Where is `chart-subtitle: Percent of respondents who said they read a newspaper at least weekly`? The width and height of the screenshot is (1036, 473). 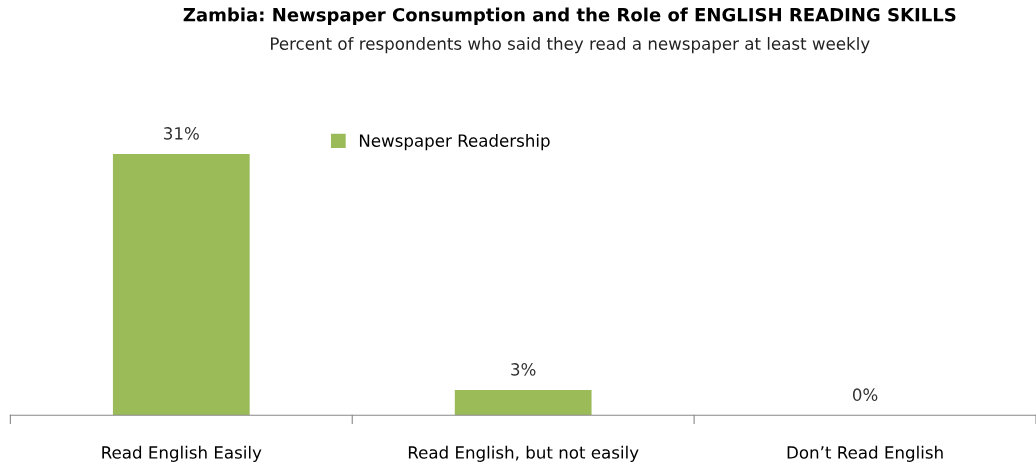 chart-subtitle: Percent of respondents who said they read a newspaper at least weekly is located at coordinates (570, 45).